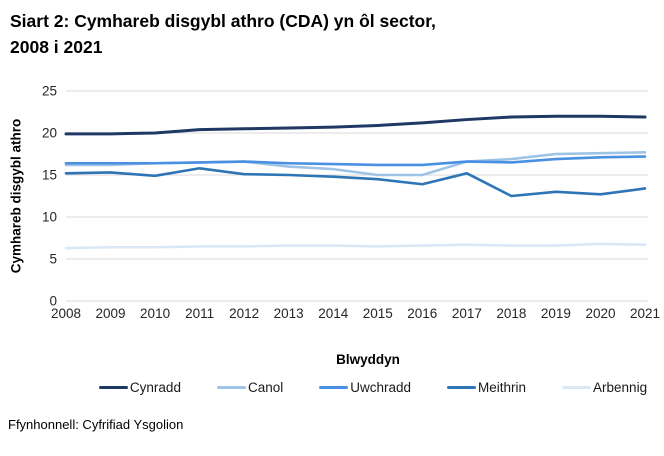 The width and height of the screenshot is (664, 456). What do you see at coordinates (16, 196) in the screenshot?
I see `y-axis-title: Cymhareb disgybl athro` at bounding box center [16, 196].